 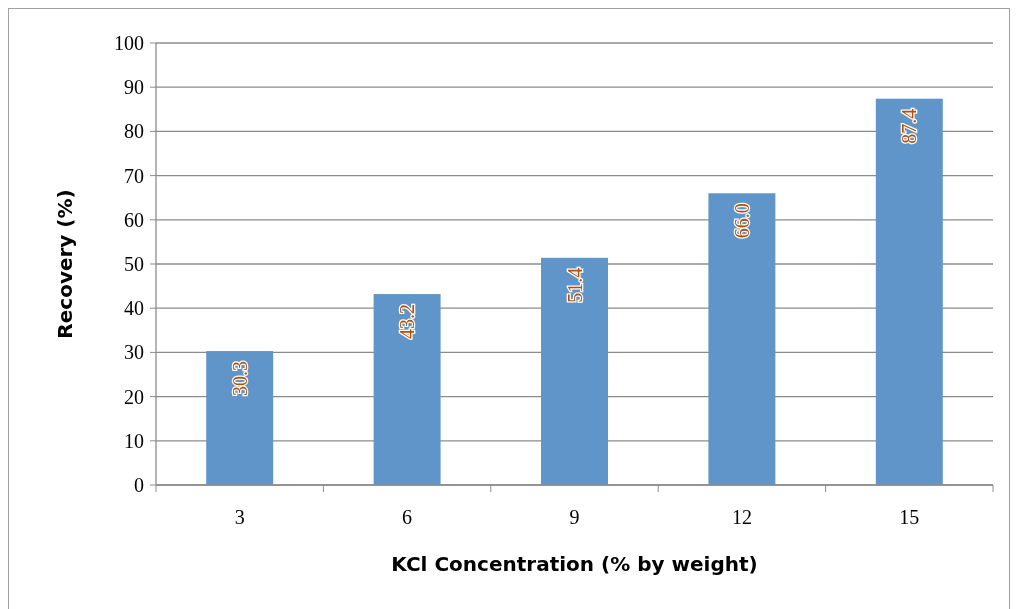 I want to click on y-tick-label: 90, so click(x=134, y=87).